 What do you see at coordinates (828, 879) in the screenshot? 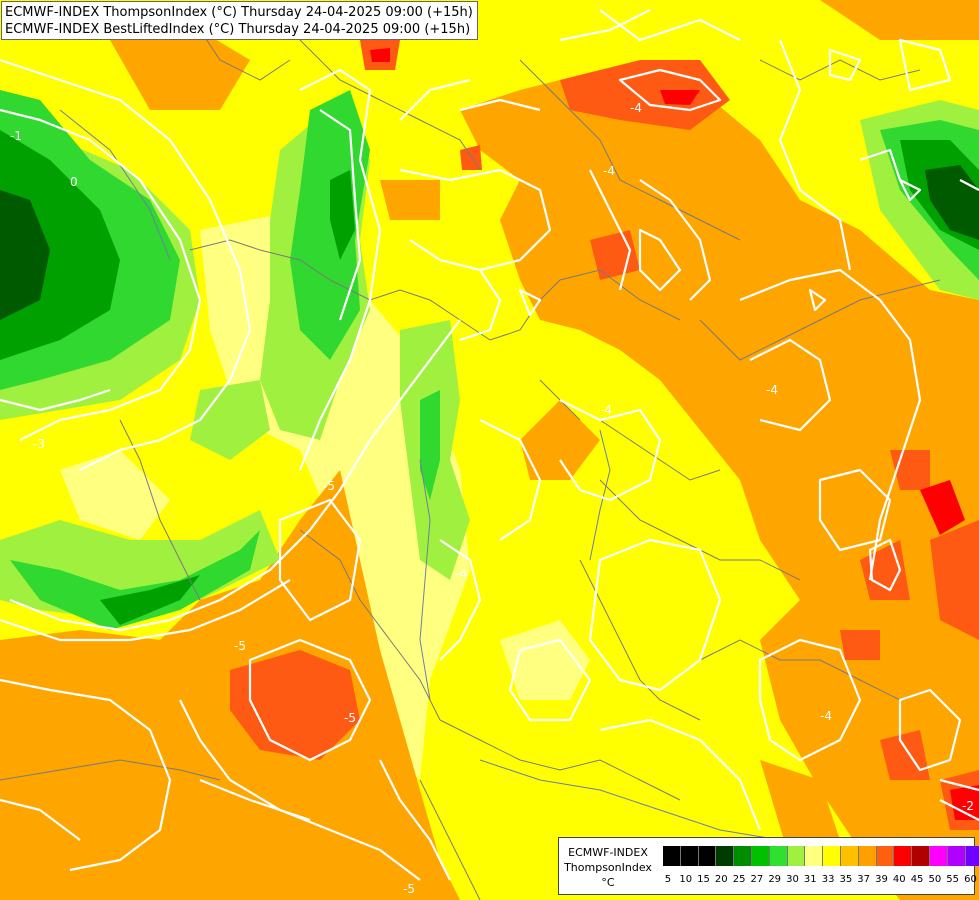
I see `legend-tick-label: 33` at bounding box center [828, 879].